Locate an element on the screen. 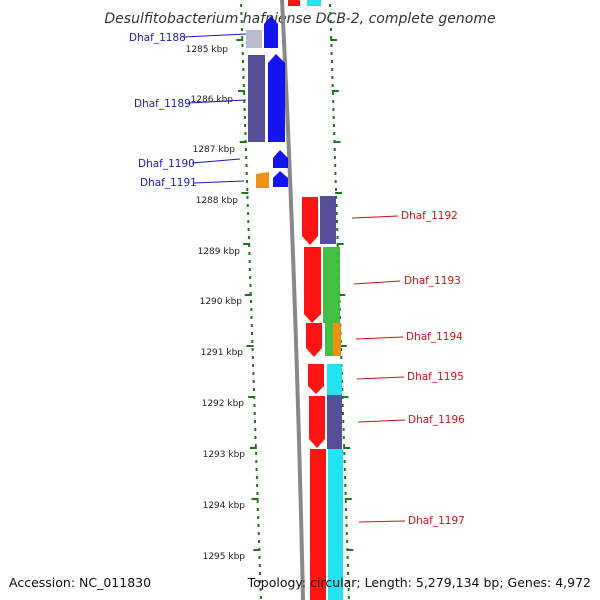 The image size is (600, 600). kbp-label: 1287 kbp is located at coordinates (214, 150).